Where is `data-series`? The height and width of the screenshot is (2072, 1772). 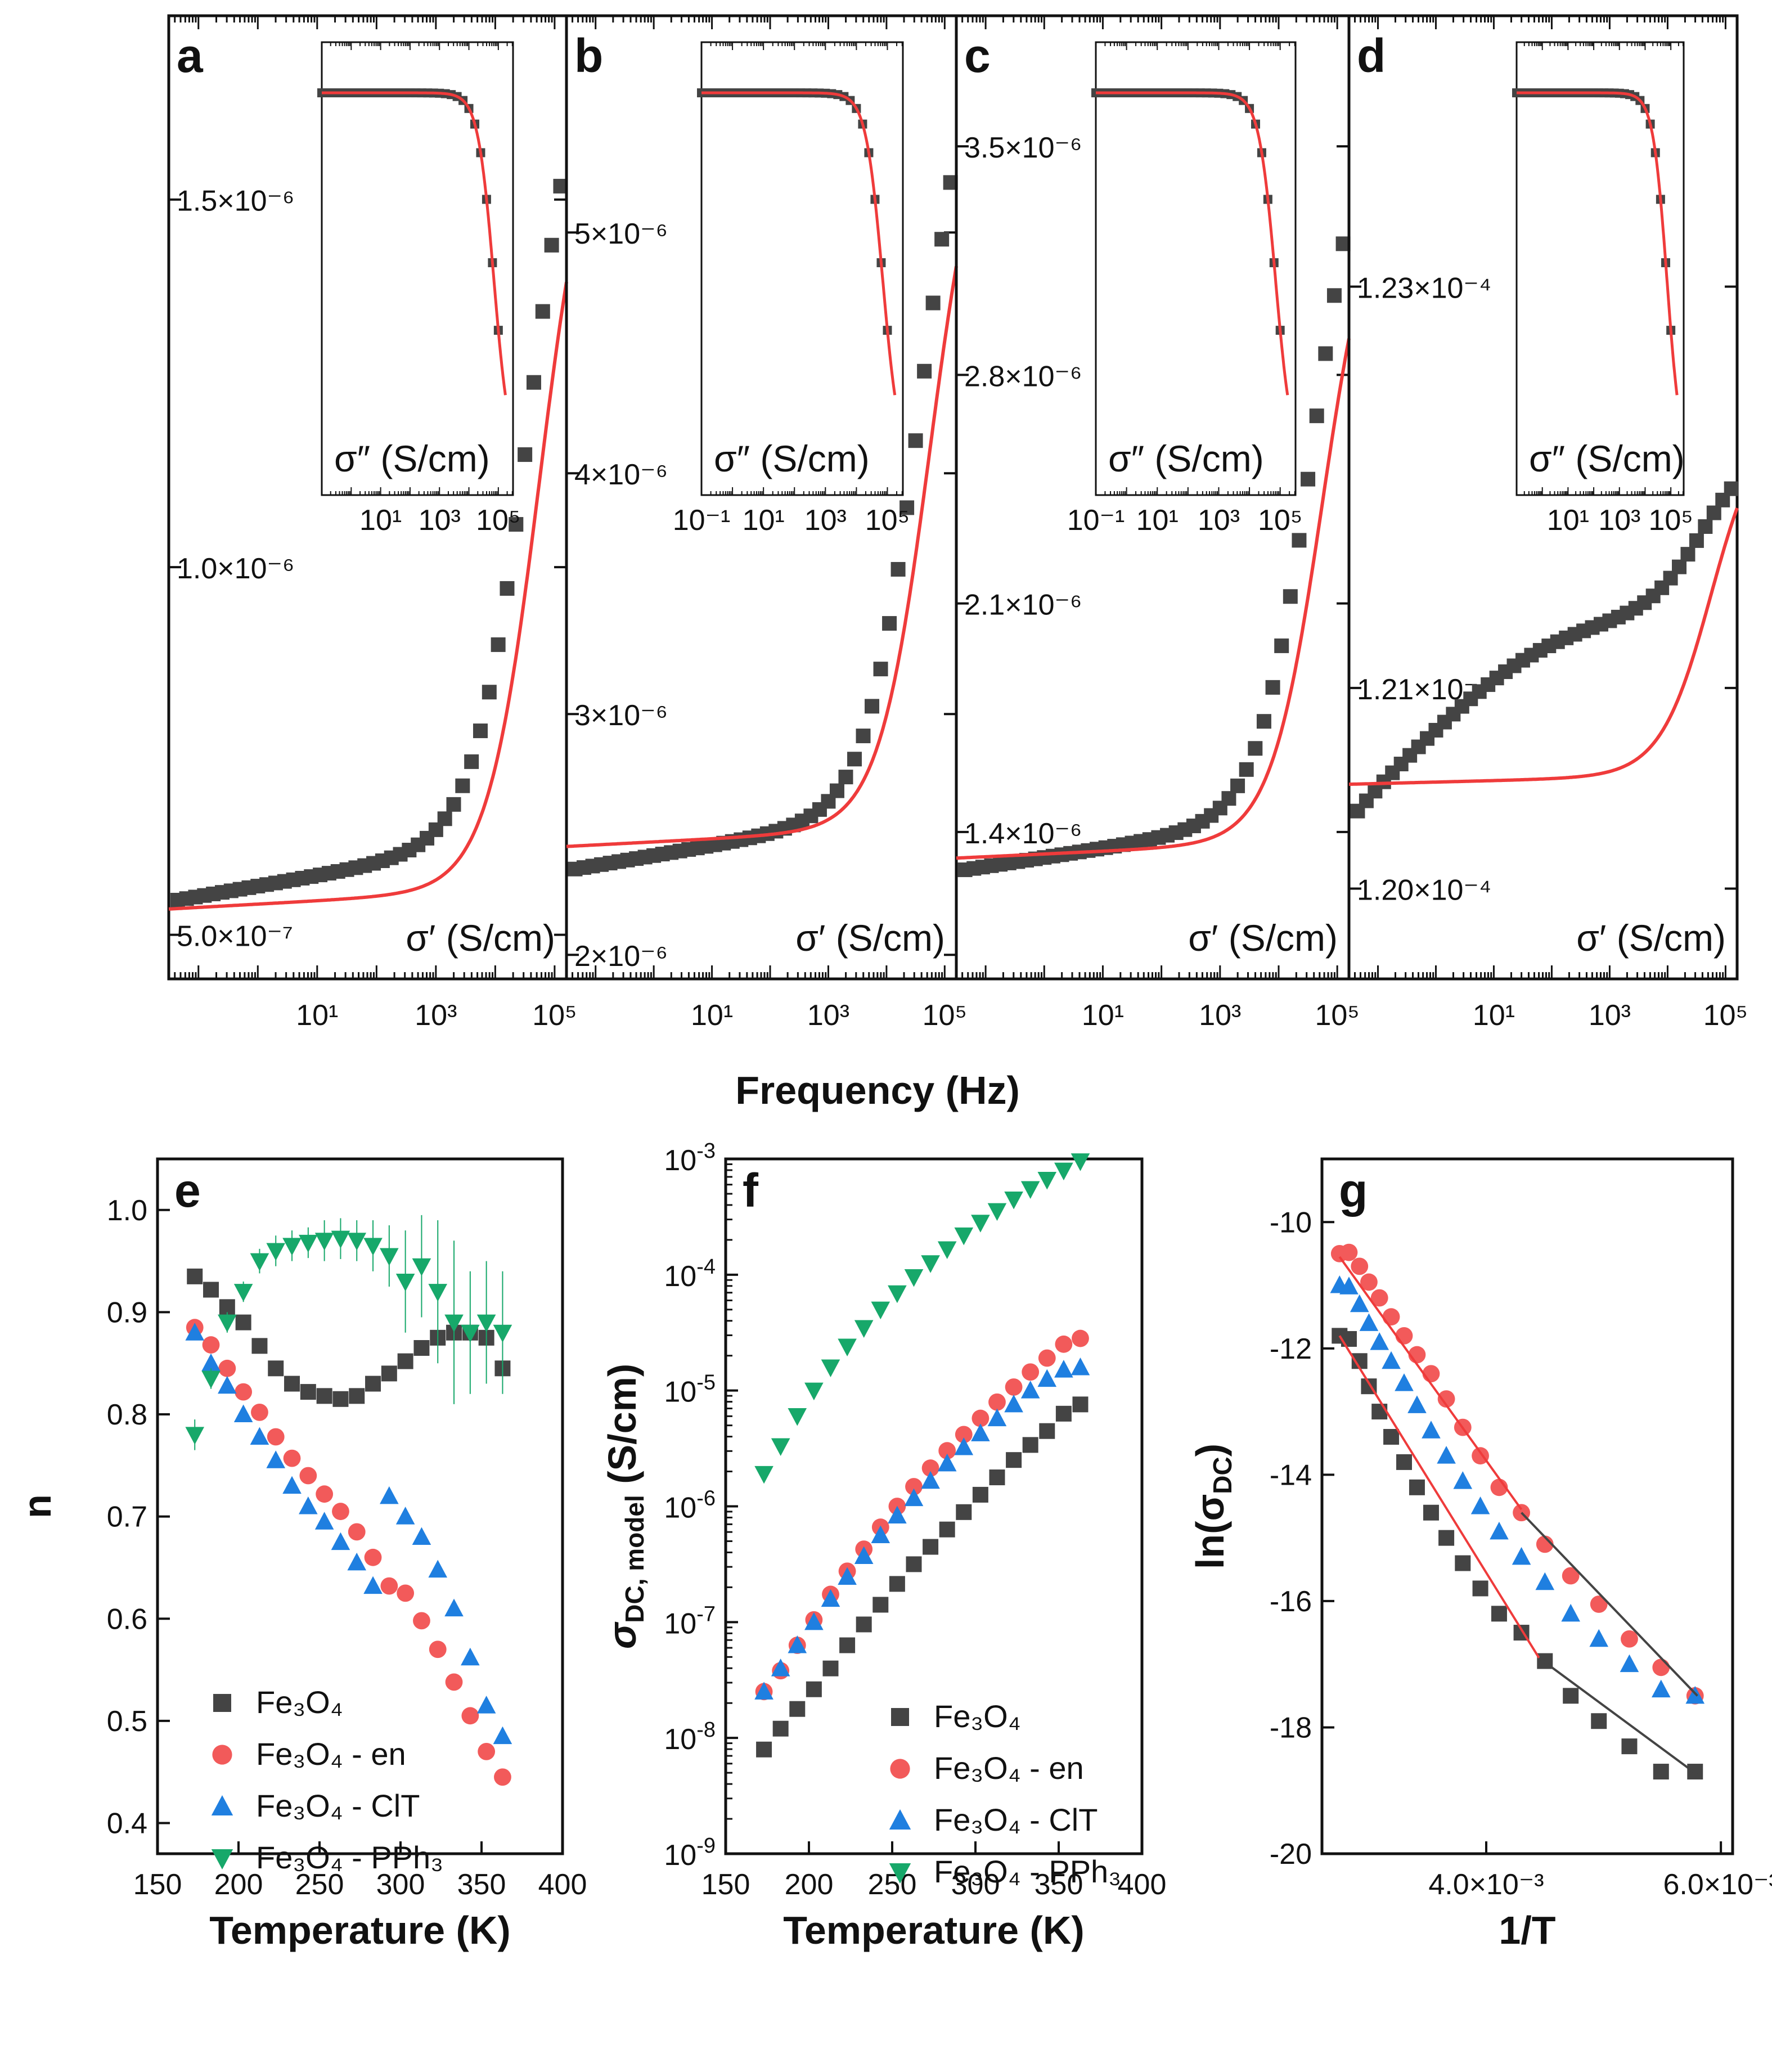 data-series is located at coordinates (763, 526).